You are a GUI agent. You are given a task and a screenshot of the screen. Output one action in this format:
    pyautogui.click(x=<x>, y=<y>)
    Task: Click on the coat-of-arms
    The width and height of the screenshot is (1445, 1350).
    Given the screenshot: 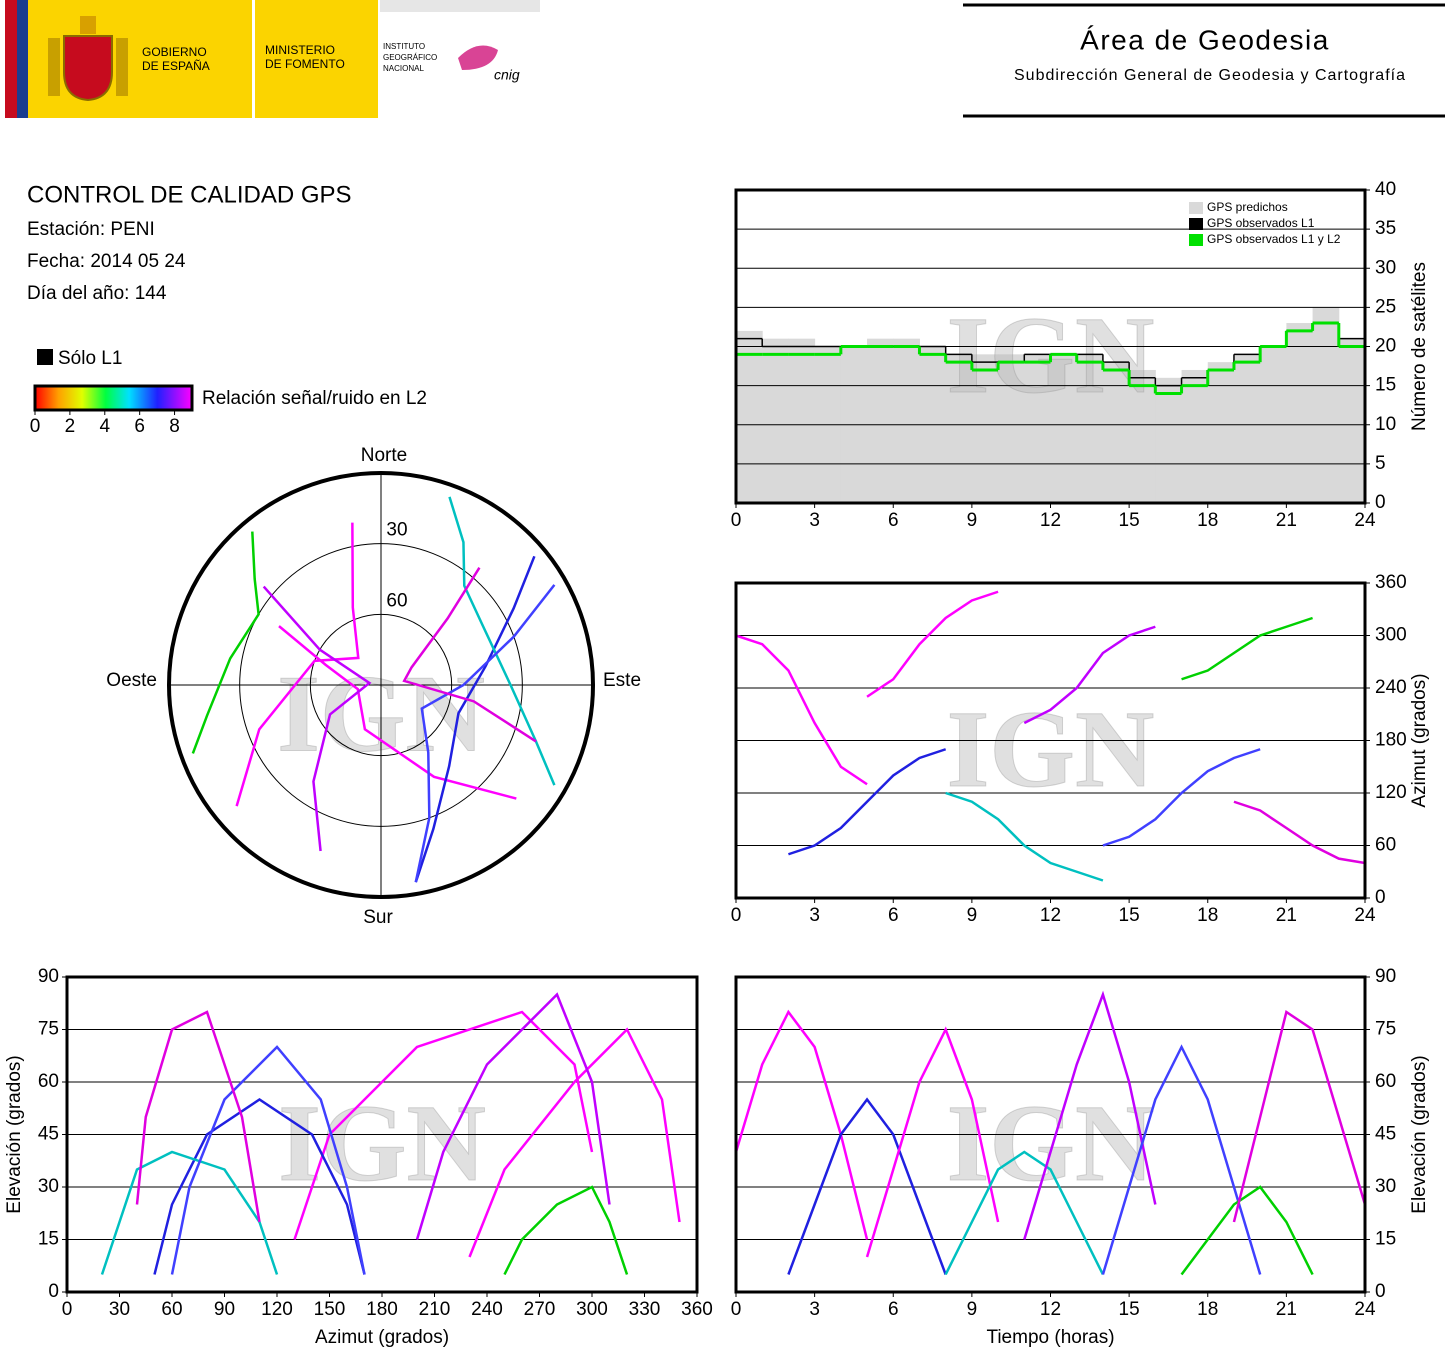 What is the action you would take?
    pyautogui.click(x=88, y=59)
    